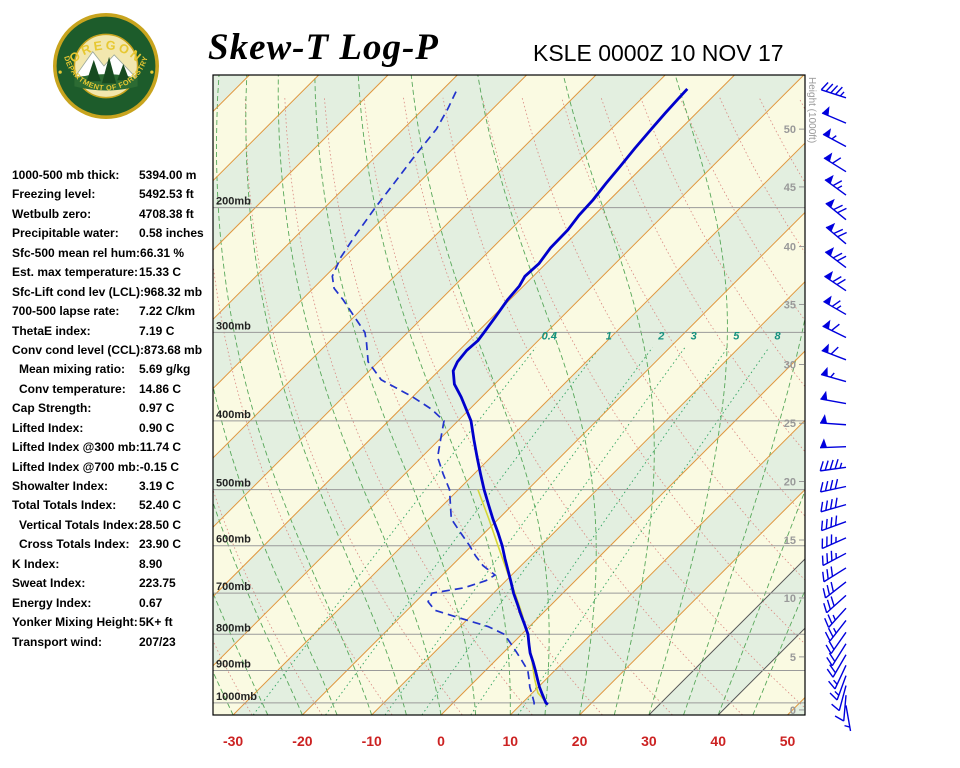 This screenshot has height=768, width=960. Describe the element at coordinates (60, 72) in the screenshot. I see `logo-star-left` at that location.